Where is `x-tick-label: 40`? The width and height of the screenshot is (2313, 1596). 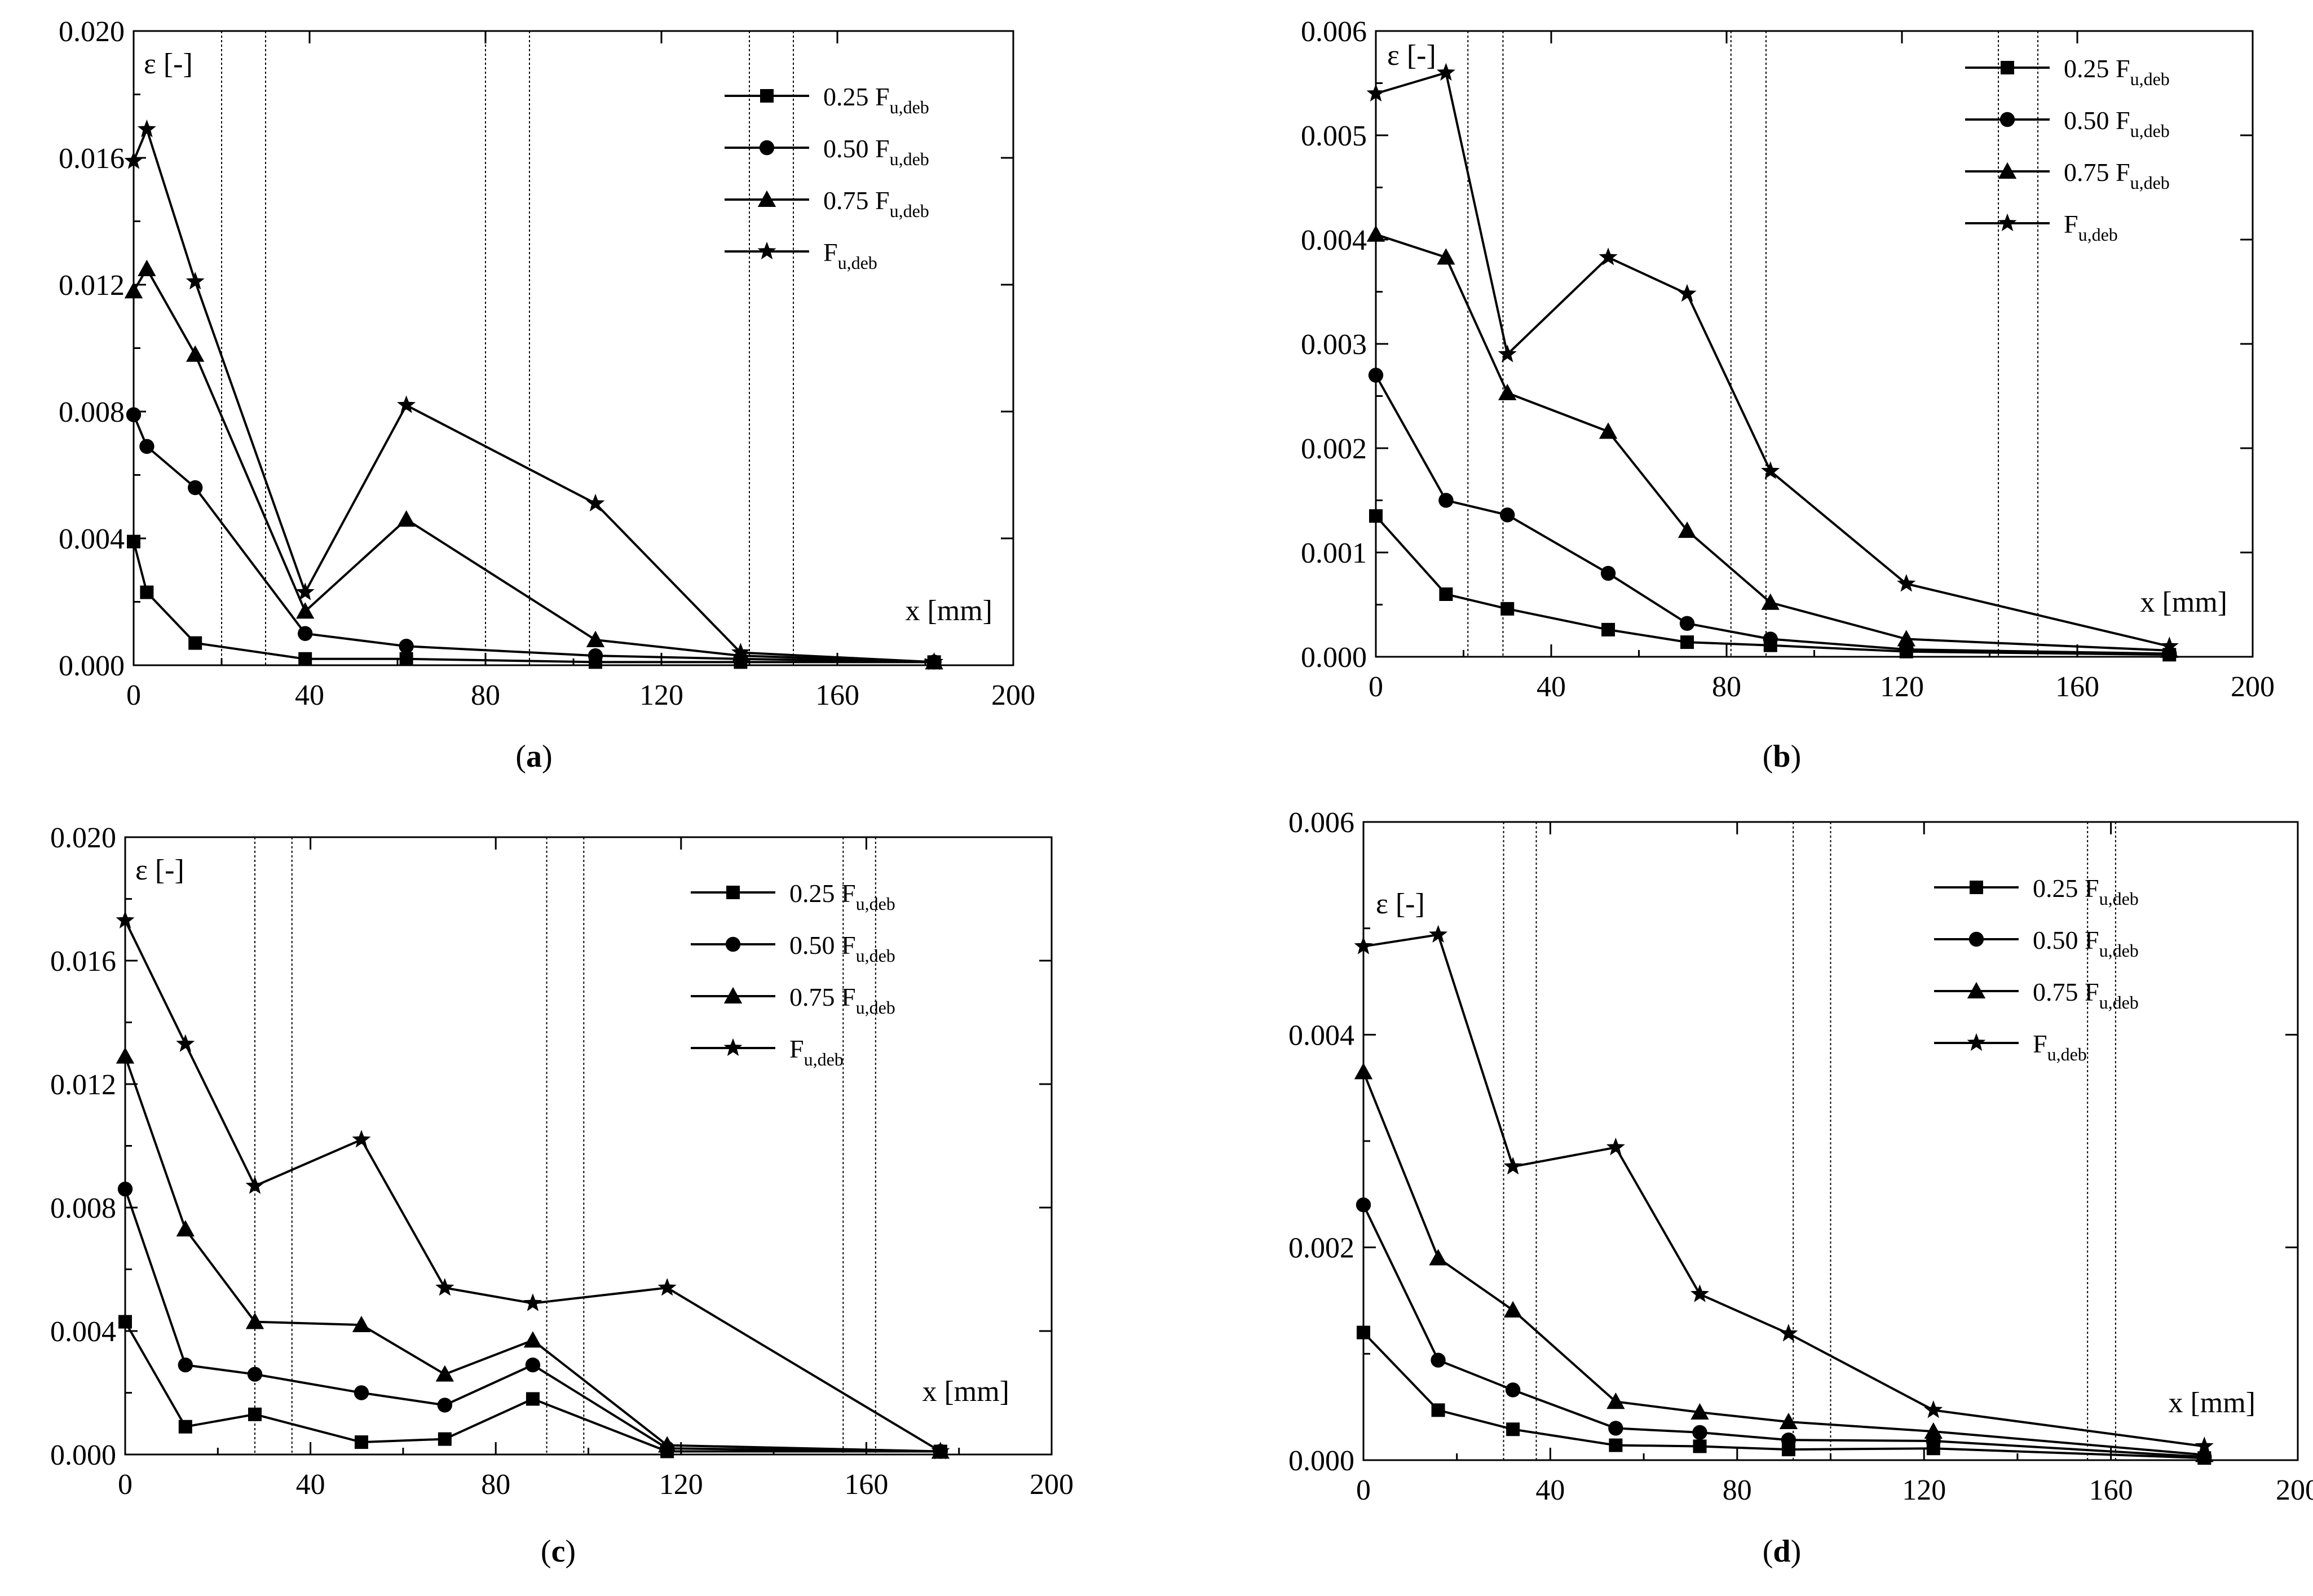
x-tick-label: 40 is located at coordinates (310, 1485).